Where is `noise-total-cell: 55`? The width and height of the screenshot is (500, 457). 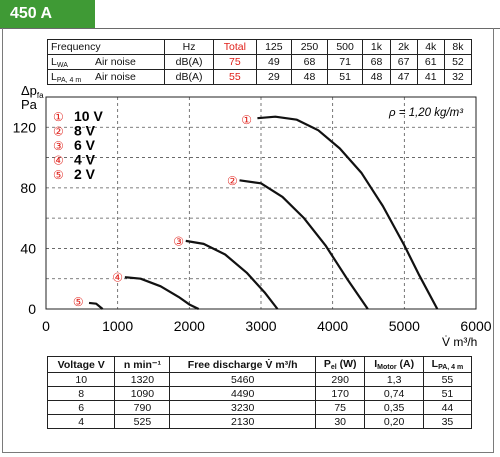 noise-total-cell: 55 is located at coordinates (235, 77).